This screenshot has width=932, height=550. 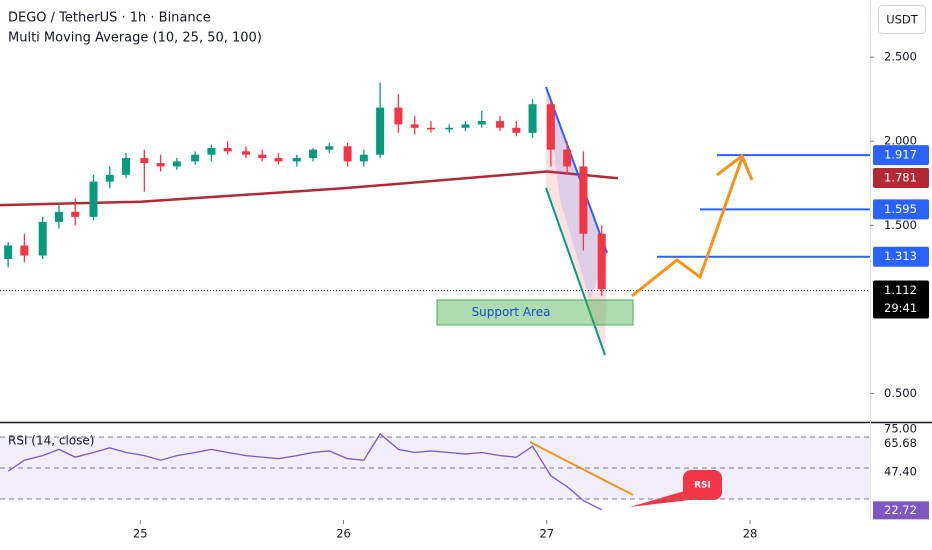 What do you see at coordinates (735, 167) in the screenshot?
I see `projection-arrowhead` at bounding box center [735, 167].